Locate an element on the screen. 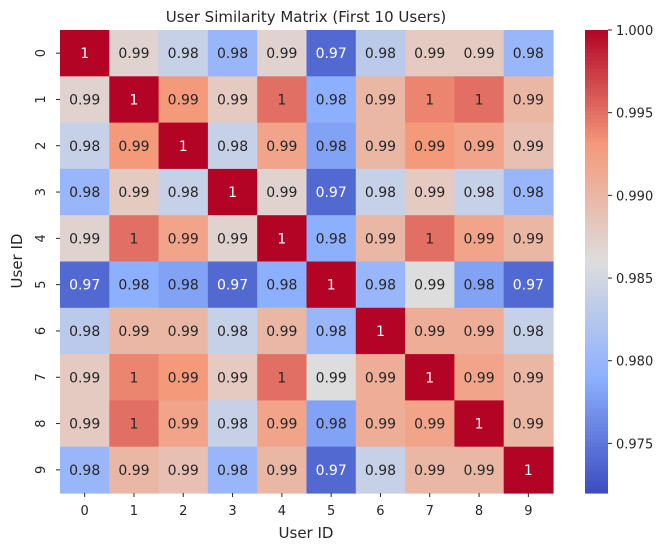 This screenshot has width=669, height=550. y-tick-label: 9 is located at coordinates (41, 470).